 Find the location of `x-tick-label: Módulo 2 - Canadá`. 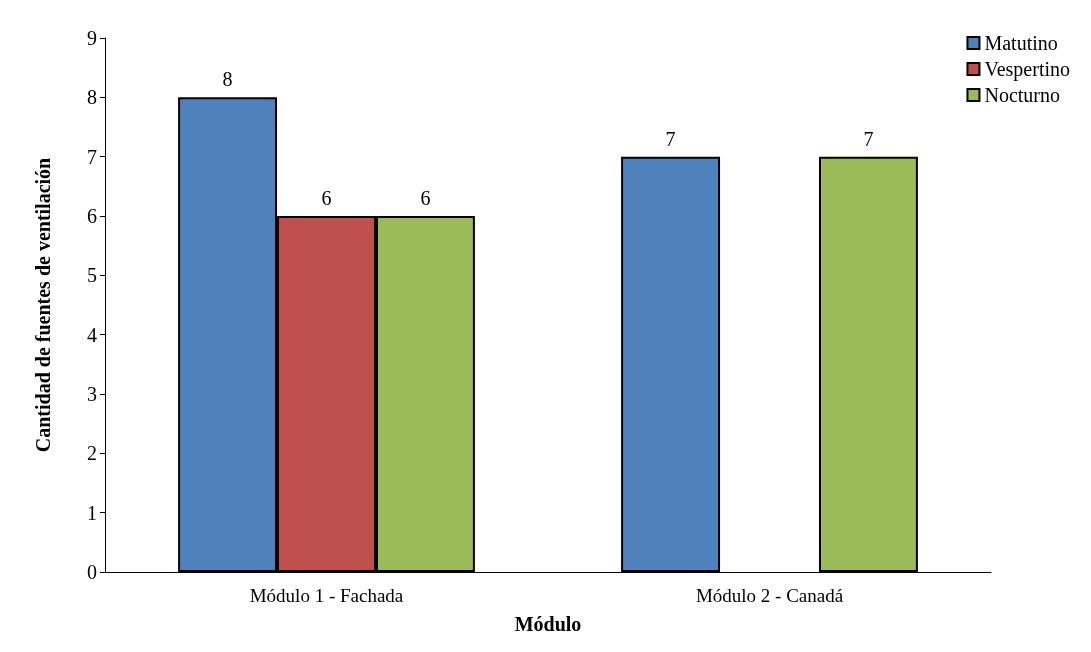

x-tick-label: Módulo 2 - Canadá is located at coordinates (769, 595).